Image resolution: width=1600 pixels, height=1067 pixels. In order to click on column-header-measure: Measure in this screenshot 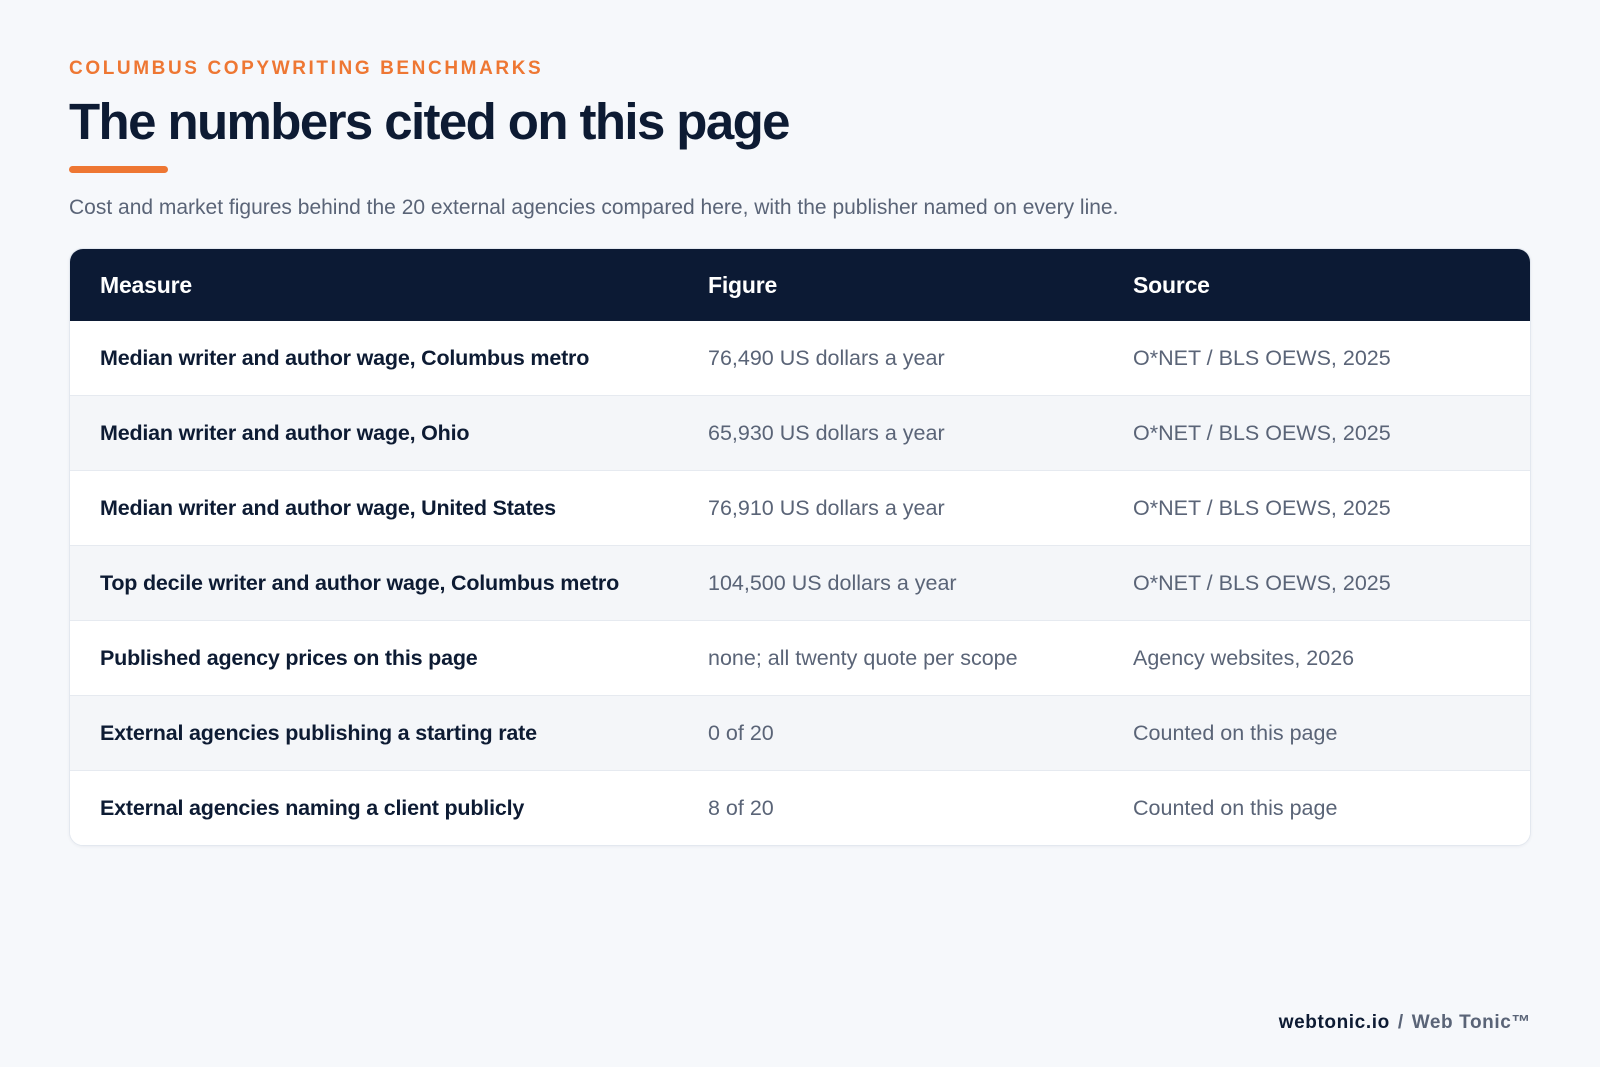, I will do `click(374, 285)`.